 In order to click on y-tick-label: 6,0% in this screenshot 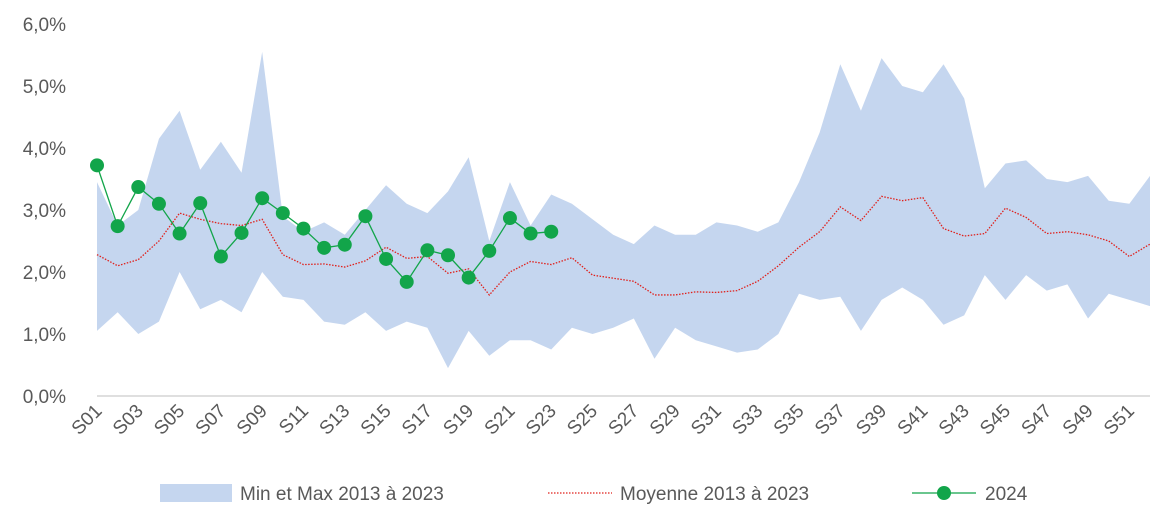, I will do `click(44, 25)`.